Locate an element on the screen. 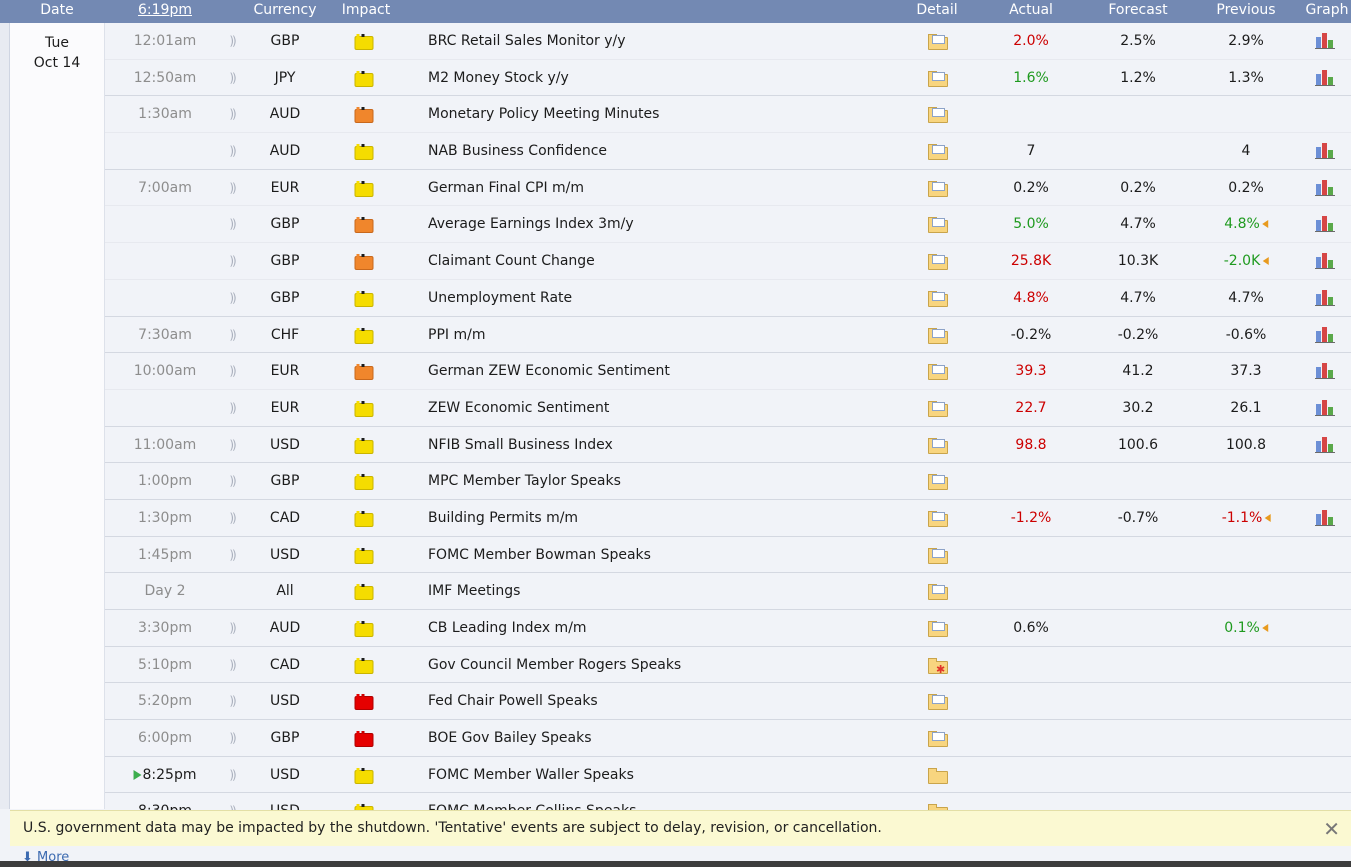 The height and width of the screenshot is (867, 1351). event-title: German ZEW Economic Sentiment is located at coordinates (549, 371).